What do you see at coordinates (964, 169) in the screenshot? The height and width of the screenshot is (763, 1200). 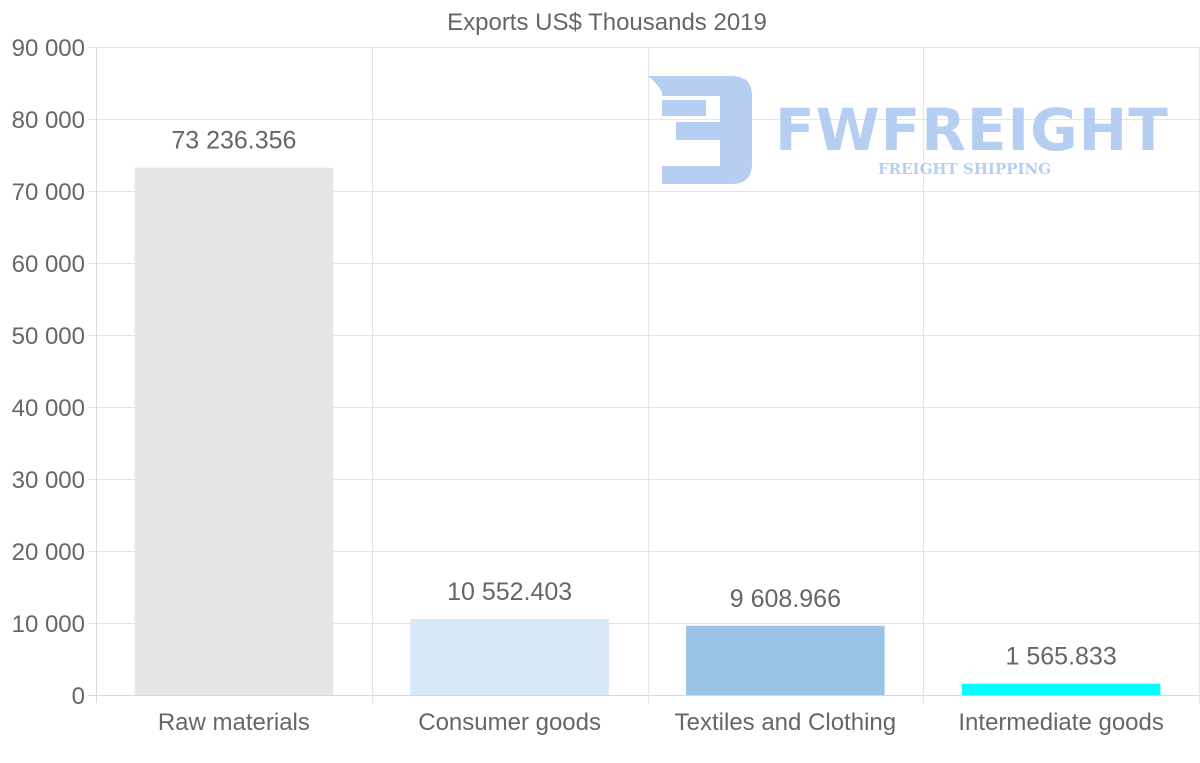 I see `watermark-tagline: FREIGHT SHIPPING` at bounding box center [964, 169].